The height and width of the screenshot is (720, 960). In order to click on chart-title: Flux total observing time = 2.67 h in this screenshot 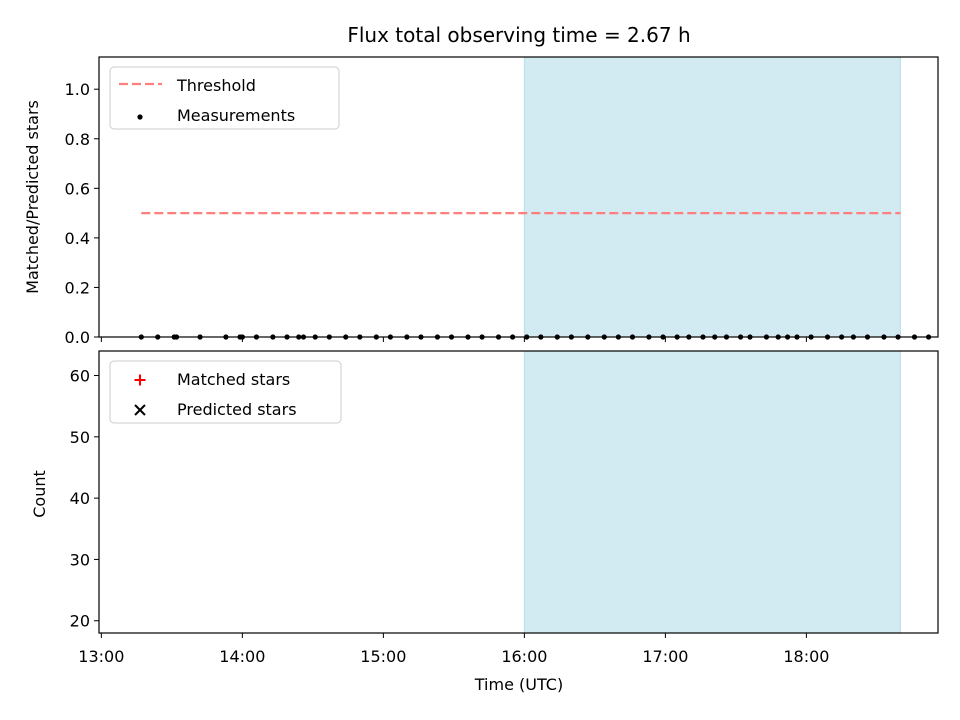, I will do `click(518, 35)`.